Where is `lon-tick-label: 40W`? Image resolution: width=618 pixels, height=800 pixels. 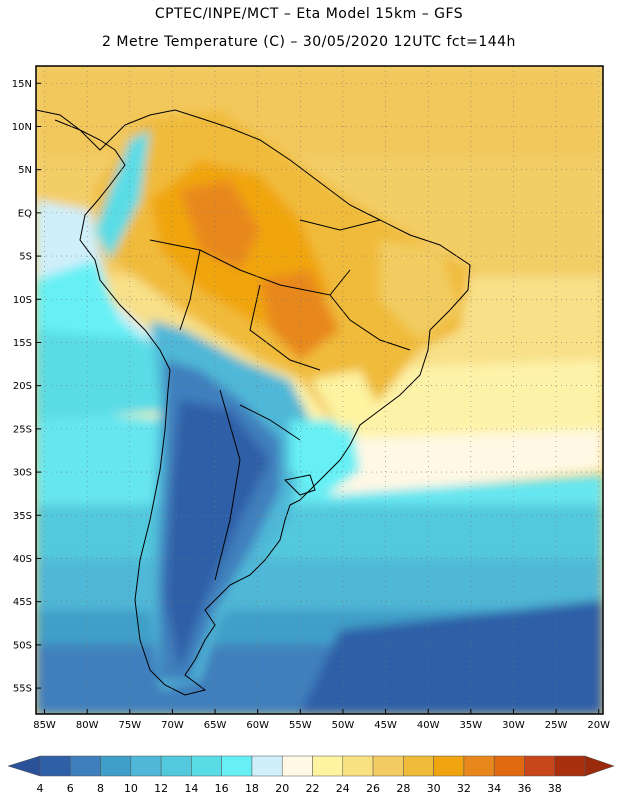 lon-tick-label: 40W is located at coordinates (428, 725).